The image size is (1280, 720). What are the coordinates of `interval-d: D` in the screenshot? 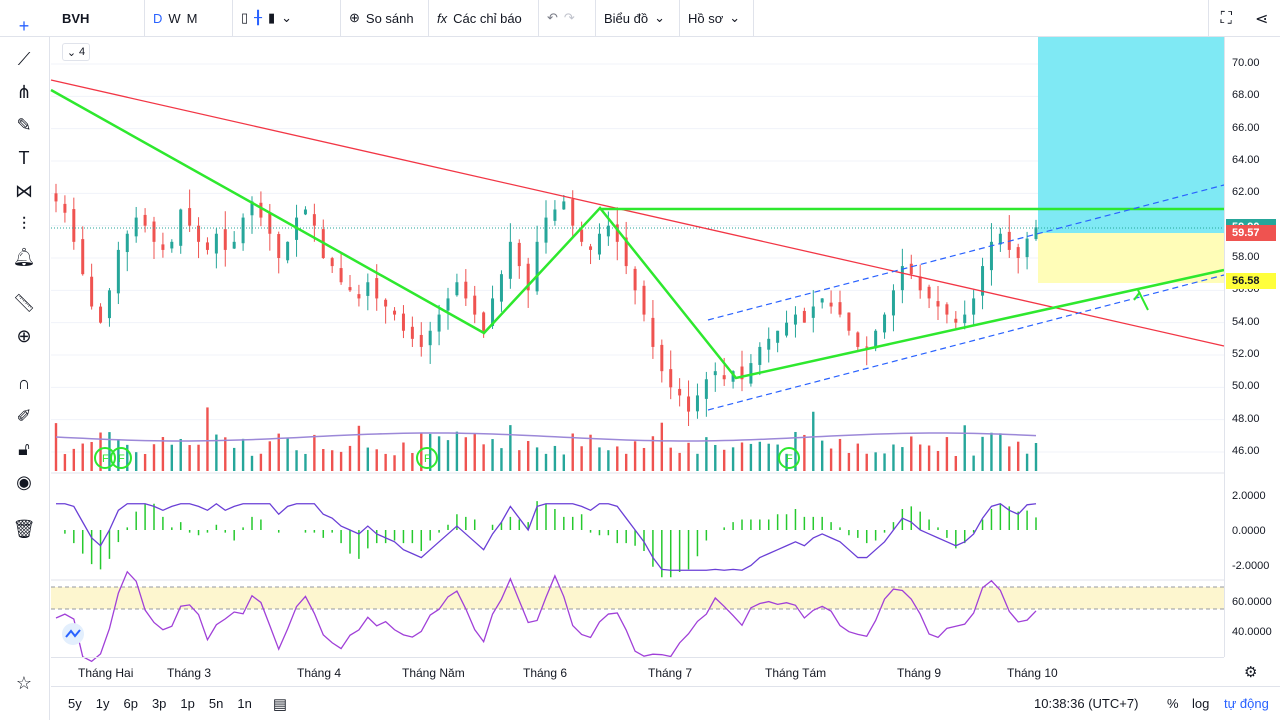 It's located at (158, 18).